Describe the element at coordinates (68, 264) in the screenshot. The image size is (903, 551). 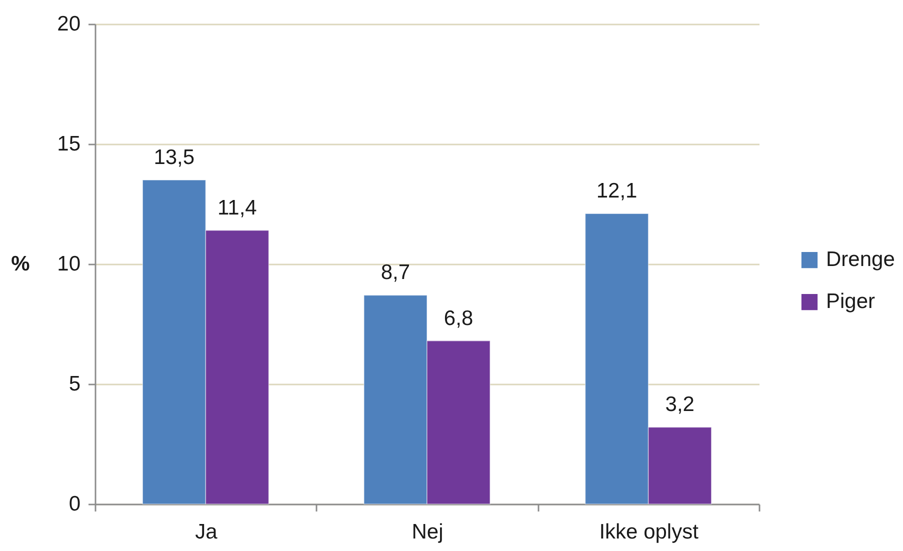
I see `y-tick-label: 10` at that location.